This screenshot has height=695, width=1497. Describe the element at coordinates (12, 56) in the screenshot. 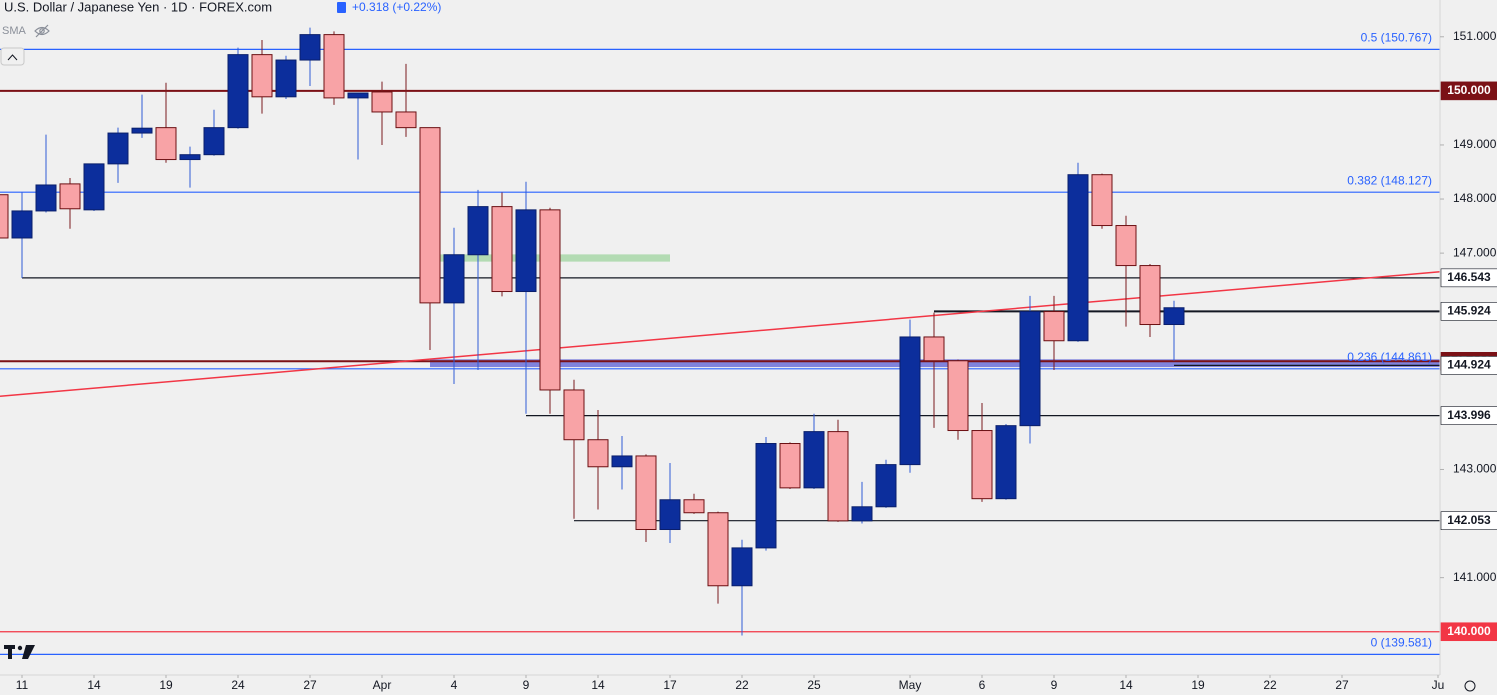

I see `collapse-button` at that location.